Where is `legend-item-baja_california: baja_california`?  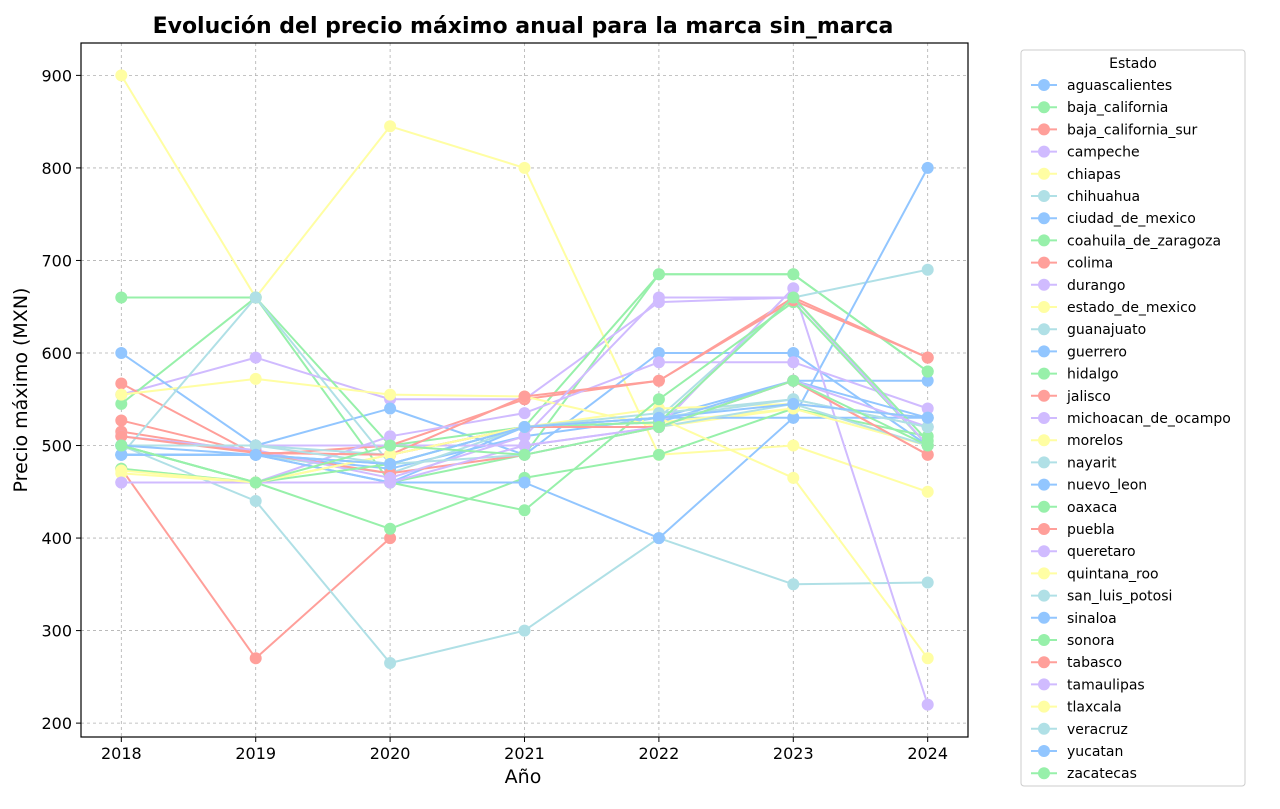 legend-item-baja_california: baja_california is located at coordinates (1099, 108).